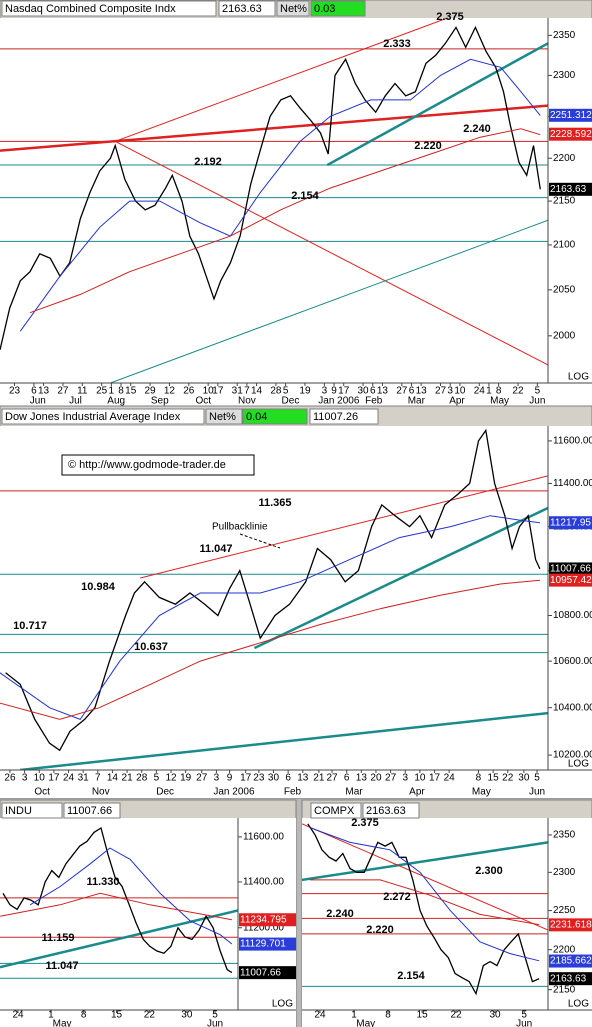 This screenshot has height=1027, width=592. I want to click on y-tick-label: 2150, so click(564, 989).